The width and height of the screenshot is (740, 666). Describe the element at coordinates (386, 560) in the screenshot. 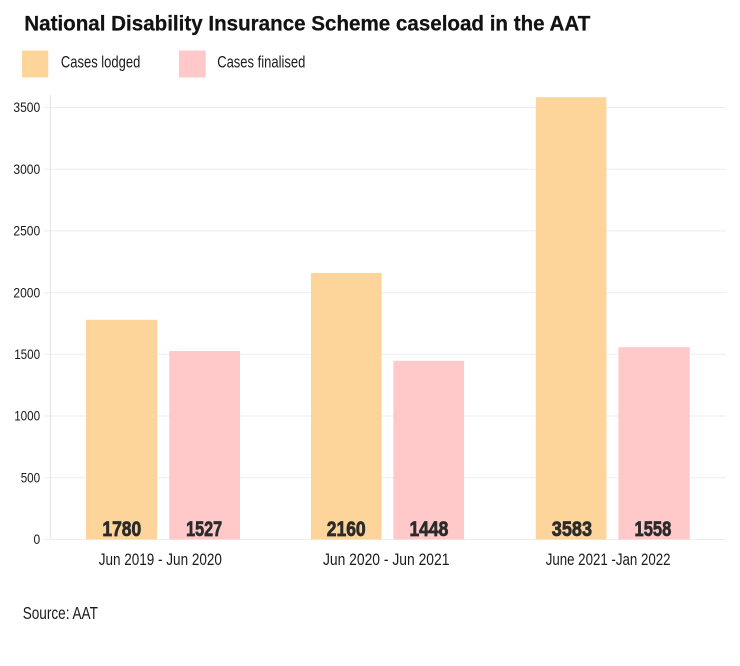

I see `svg-text: Jun 2020 - Jun 2021` at that location.